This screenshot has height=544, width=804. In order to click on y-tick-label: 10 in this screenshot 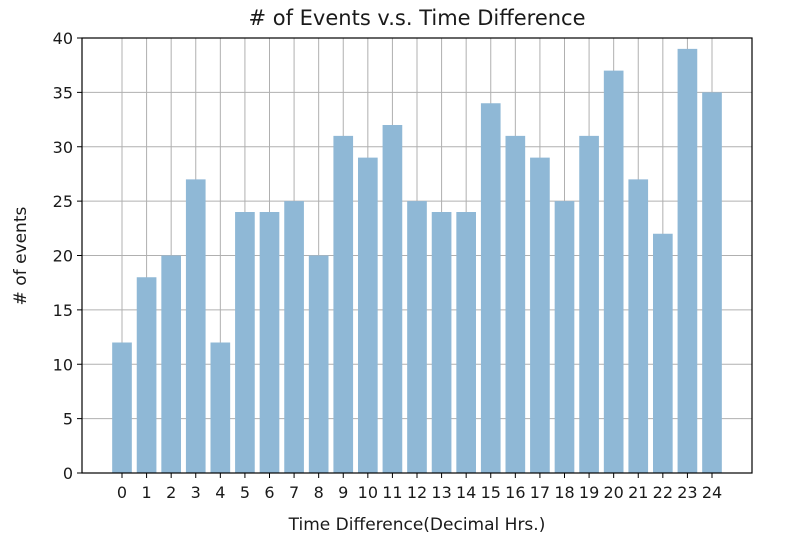, I will do `click(63, 364)`.